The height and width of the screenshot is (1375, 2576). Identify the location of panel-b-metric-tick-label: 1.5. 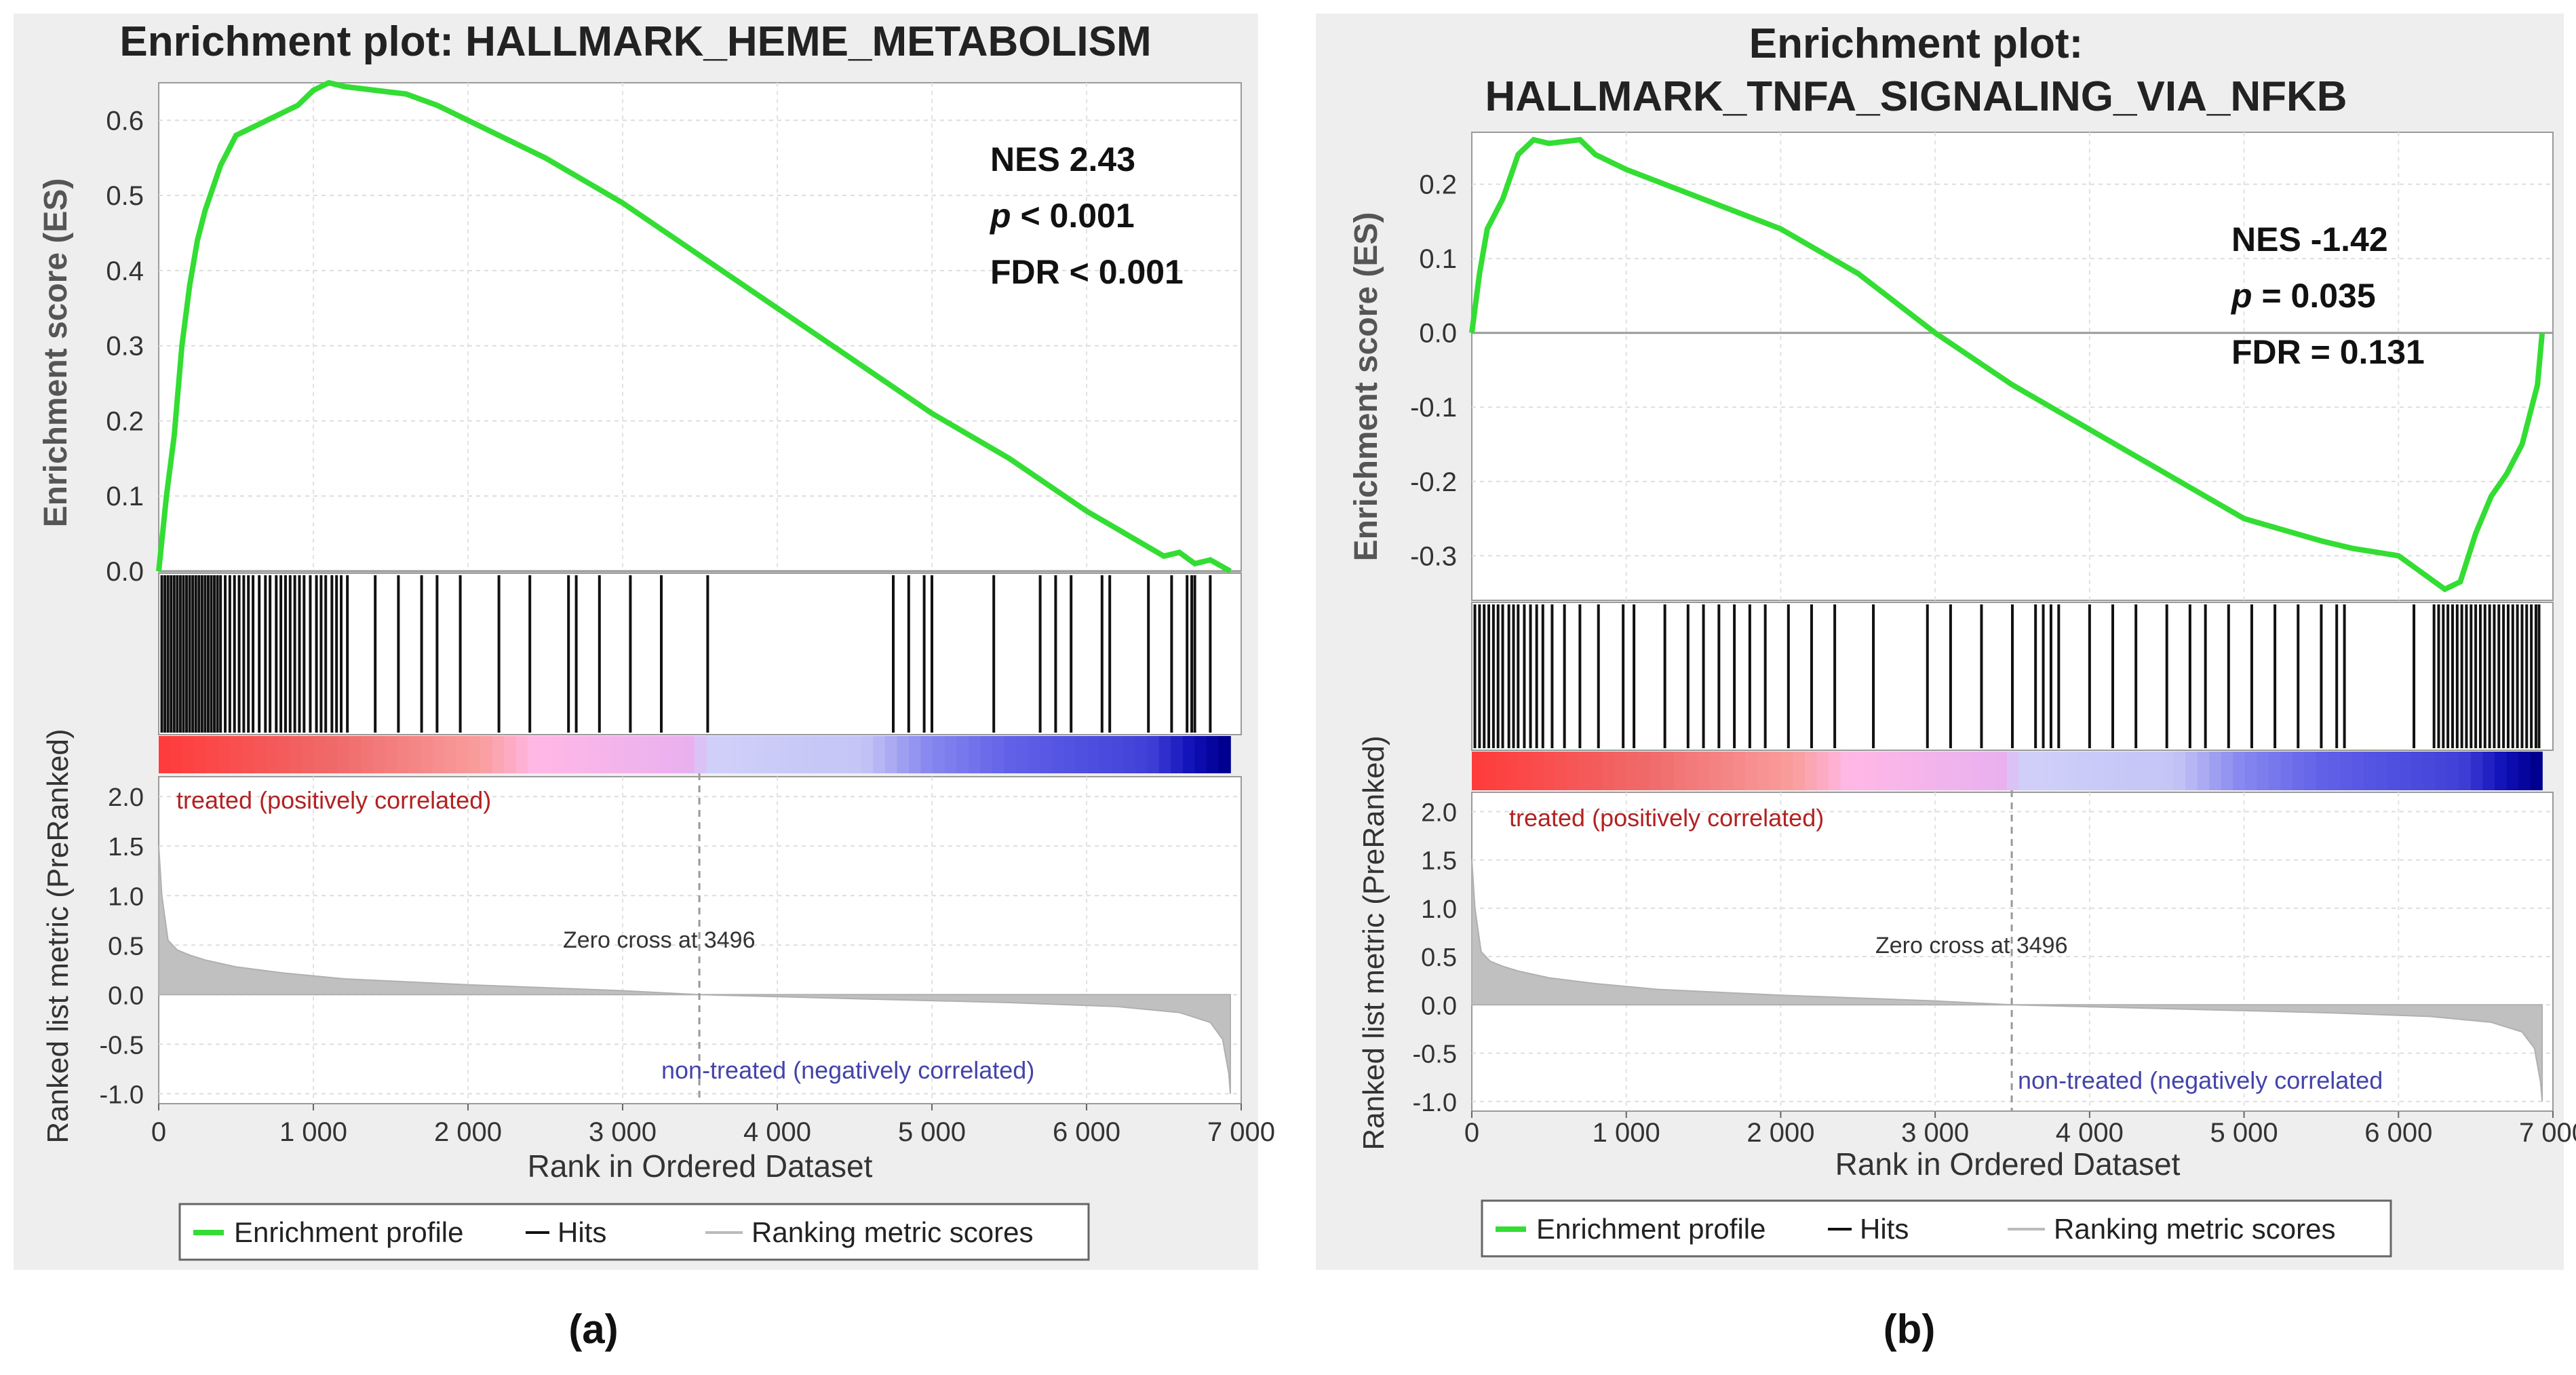
(1439, 861).